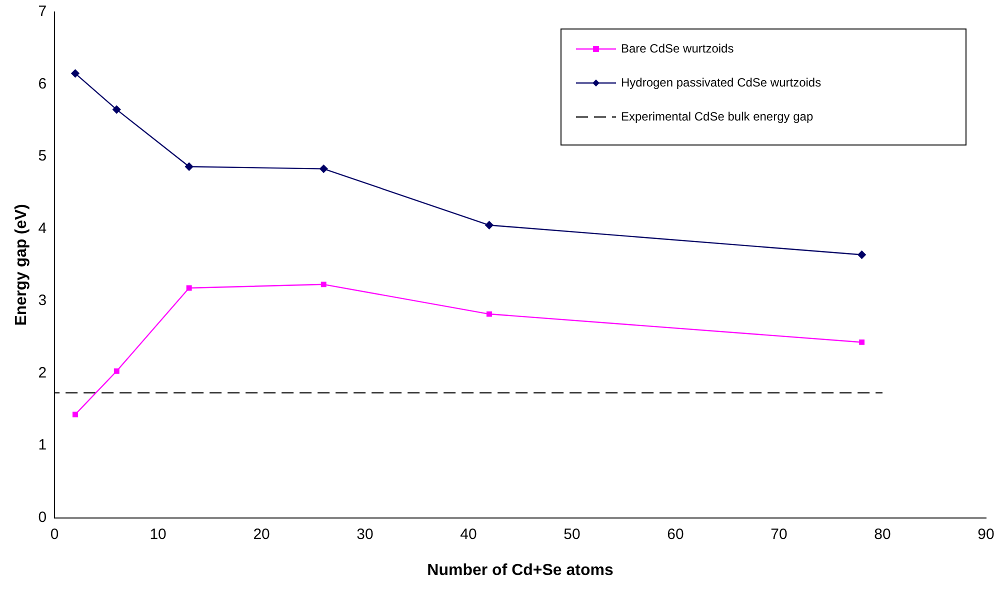 This screenshot has height=594, width=998. What do you see at coordinates (779, 534) in the screenshot?
I see `x-tick-label: 70` at bounding box center [779, 534].